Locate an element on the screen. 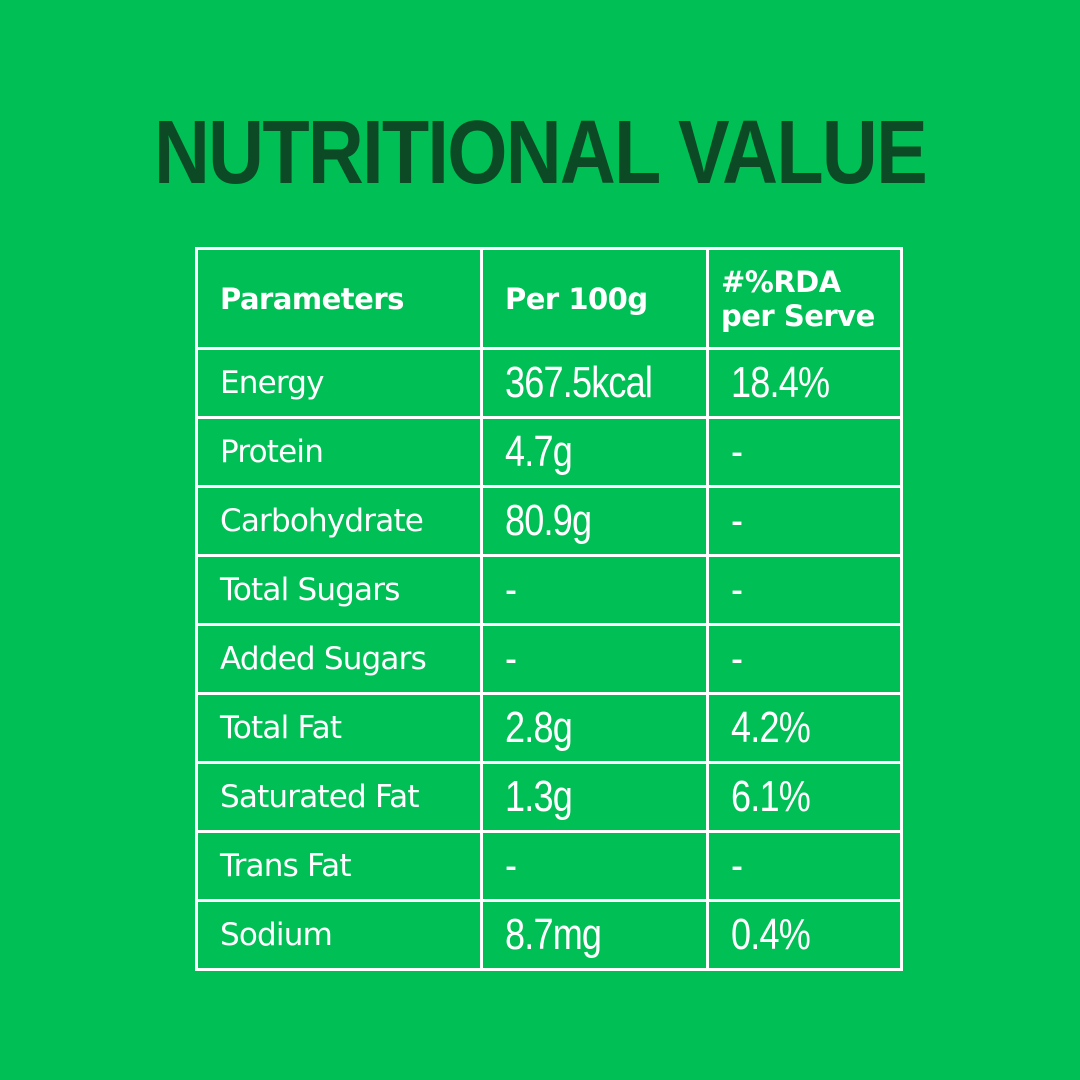 This screenshot has height=1080, width=1080. parameter-cell: Total Fat is located at coordinates (339, 728).